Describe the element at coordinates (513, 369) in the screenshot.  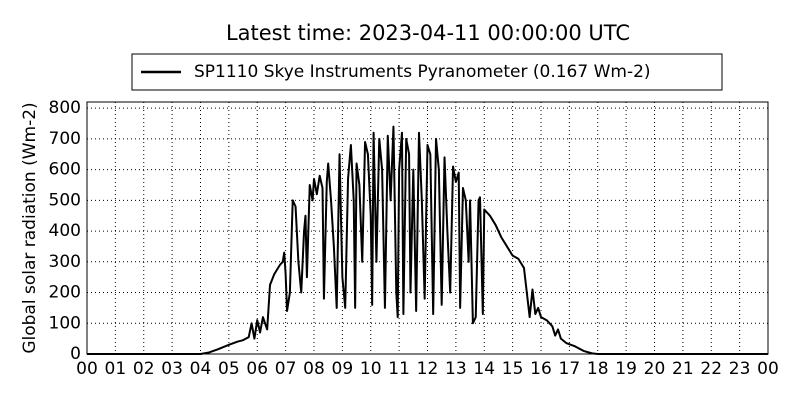
I see `x-tick-label: 15` at that location.